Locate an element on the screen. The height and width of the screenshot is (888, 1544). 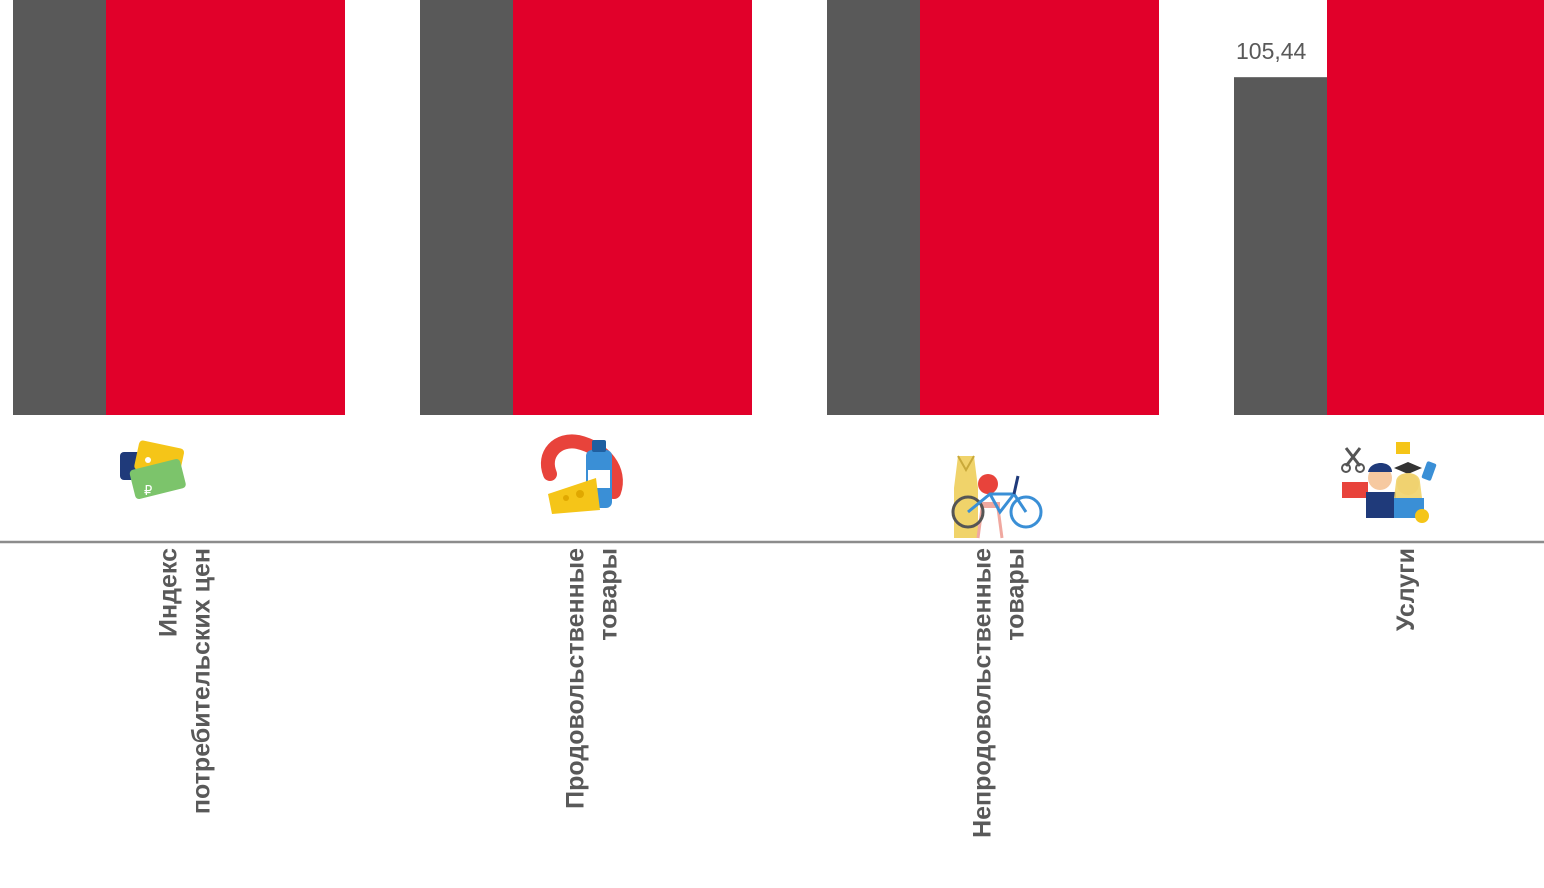
category-label-2: Продовольственные товары is located at coordinates (592, 678).